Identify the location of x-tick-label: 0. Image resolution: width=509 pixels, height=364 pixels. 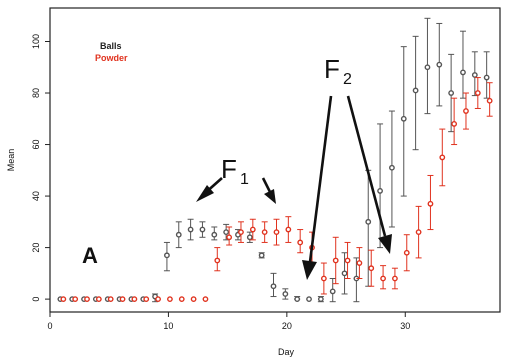
(49, 326).